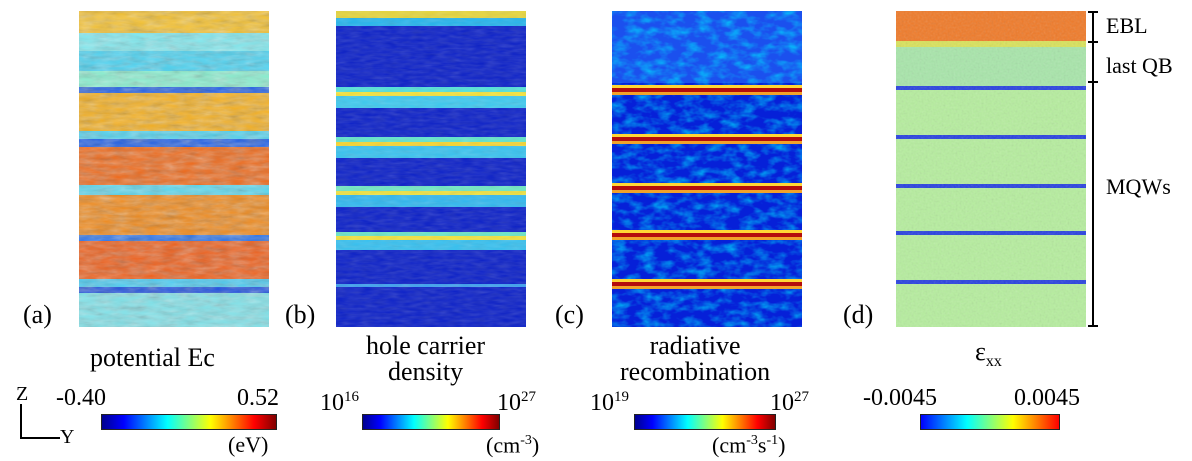 The image size is (1192, 461). What do you see at coordinates (1093, 42) in the screenshot?
I see `bracket-tick-ebl` at bounding box center [1093, 42].